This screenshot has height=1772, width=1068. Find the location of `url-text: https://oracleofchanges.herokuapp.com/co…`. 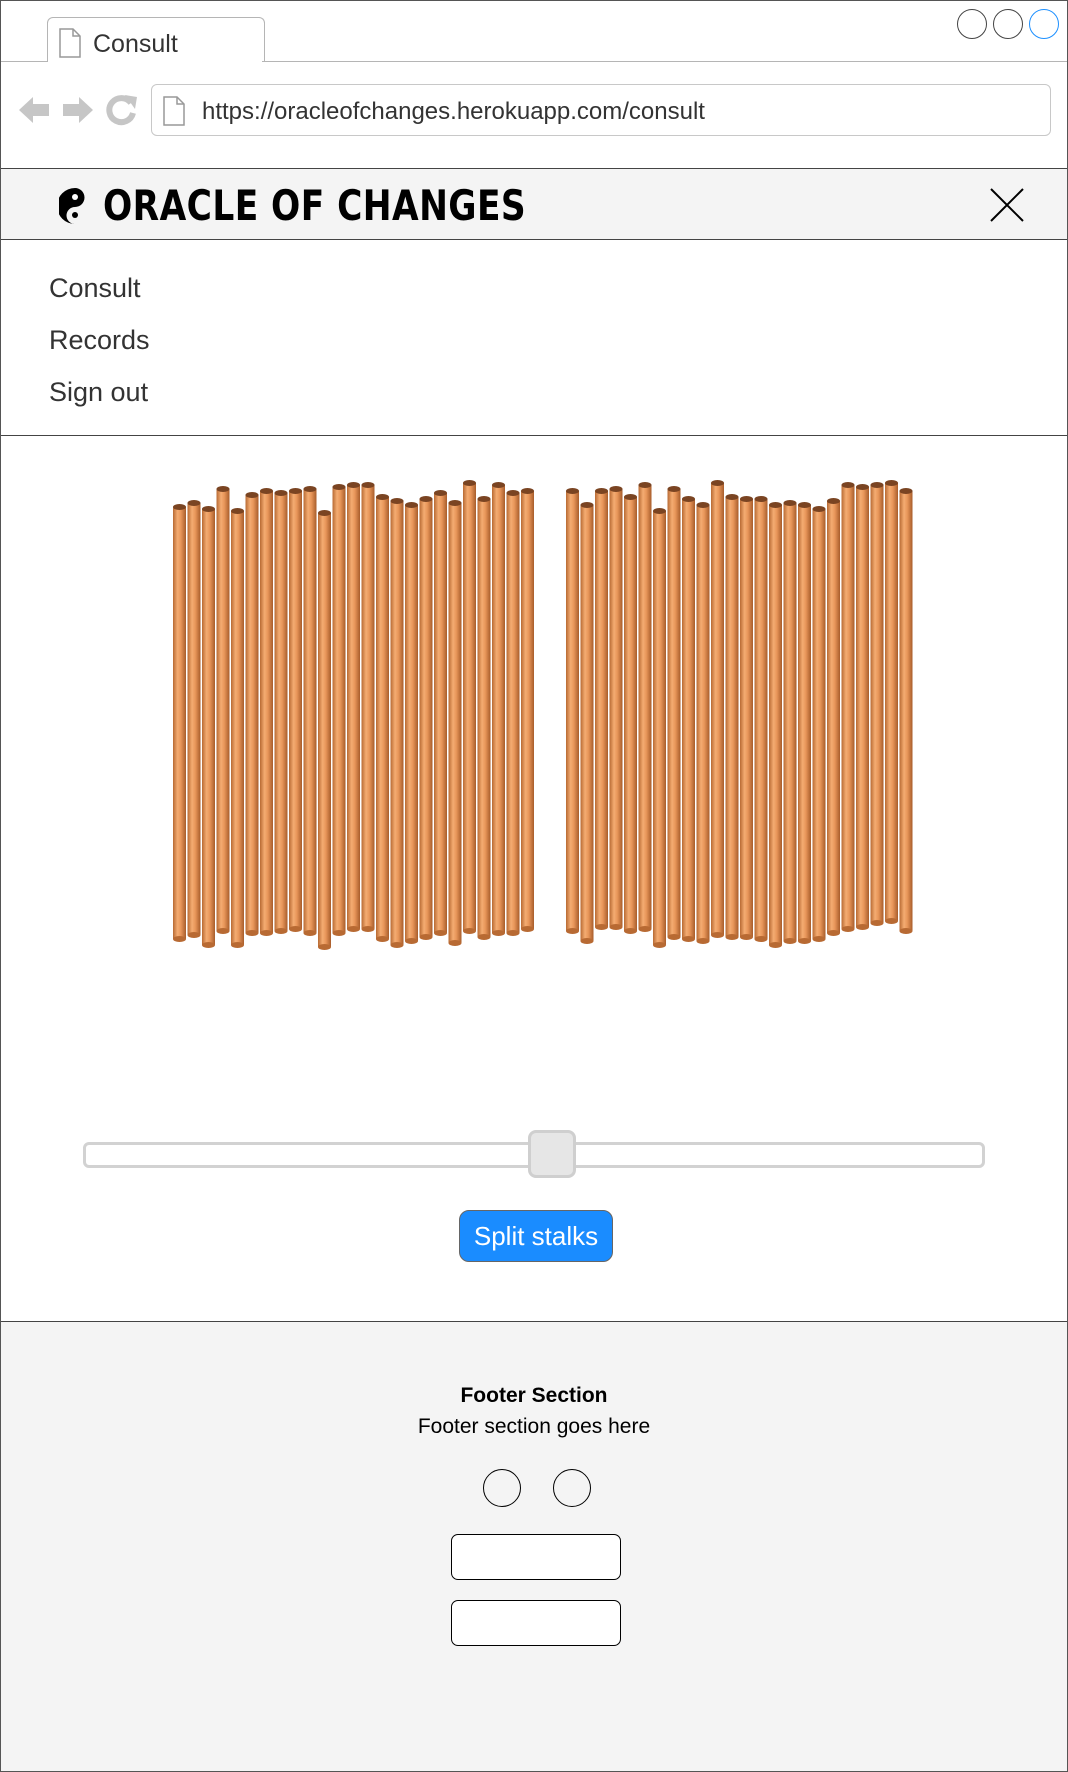

url-text: https://oracleofchanges.herokuapp.com/co… is located at coordinates (453, 111).